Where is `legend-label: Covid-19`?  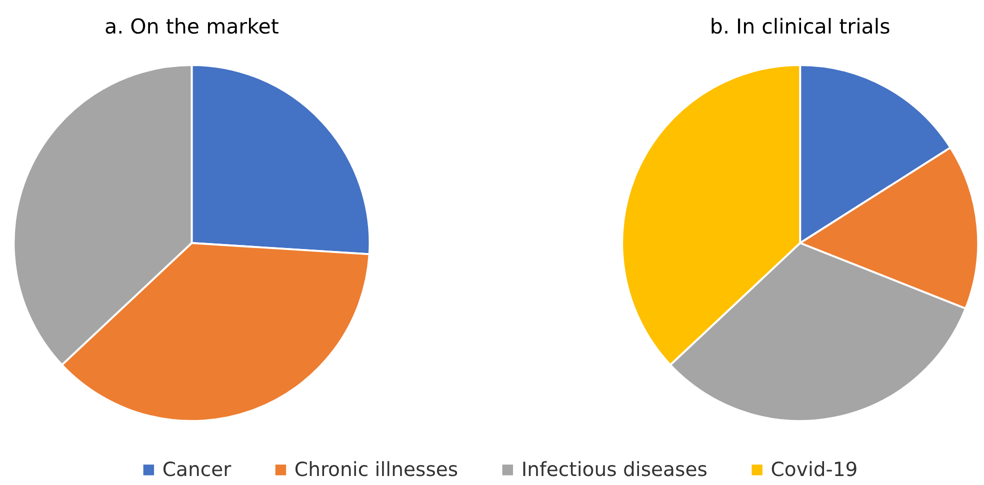 legend-label: Covid-19 is located at coordinates (814, 469).